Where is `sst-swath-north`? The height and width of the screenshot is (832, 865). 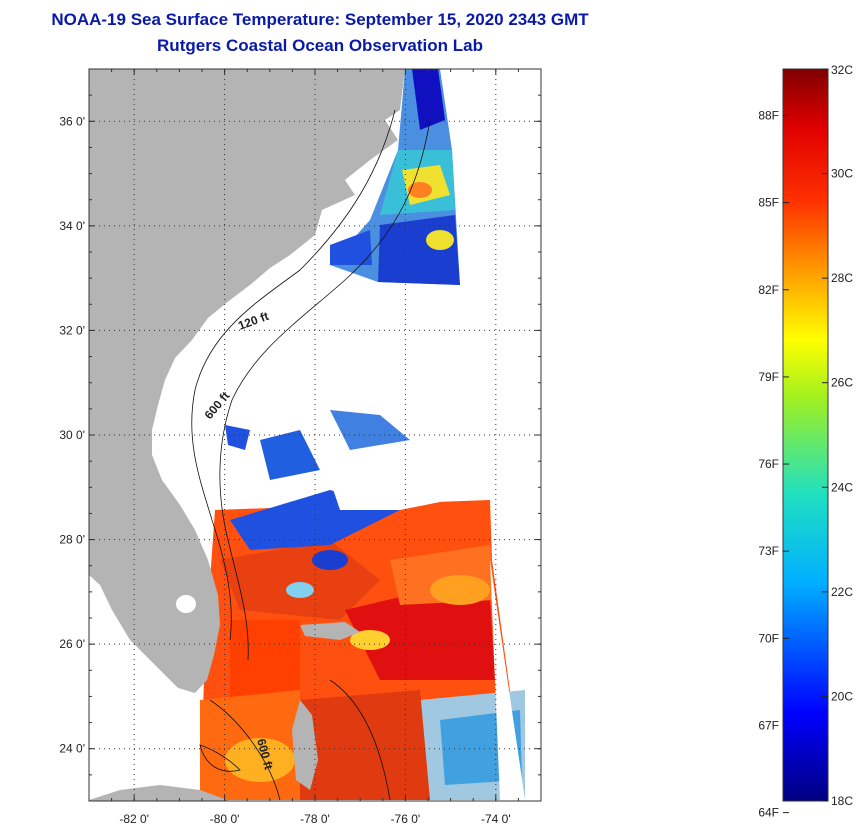 sst-swath-north is located at coordinates (395, 177).